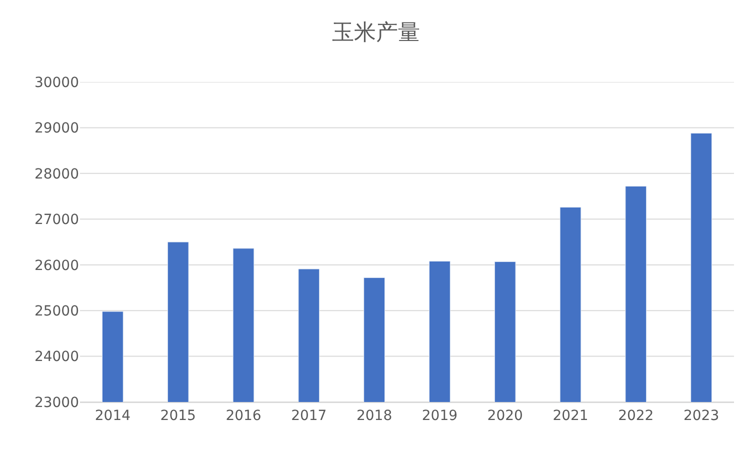 This screenshot has height=452, width=752. Describe the element at coordinates (56, 220) in the screenshot. I see `y-tick-label: 27000` at that location.